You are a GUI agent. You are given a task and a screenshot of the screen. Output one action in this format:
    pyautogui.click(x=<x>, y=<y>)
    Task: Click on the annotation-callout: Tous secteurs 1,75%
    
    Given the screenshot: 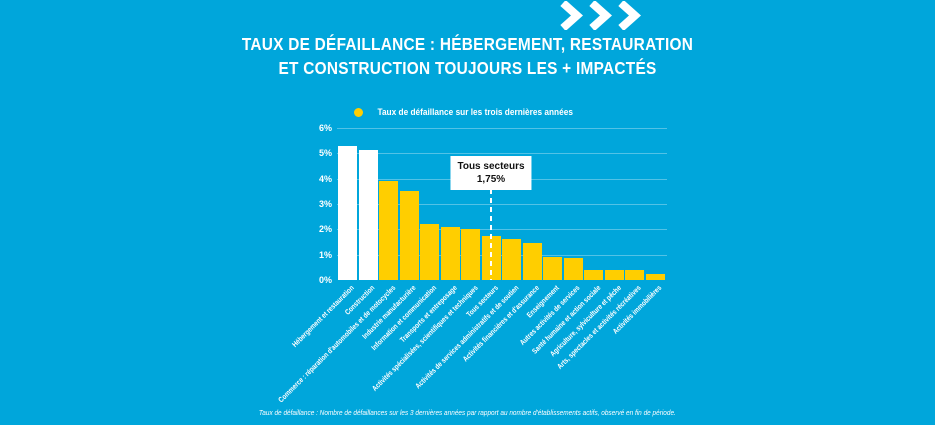 What is the action you would take?
    pyautogui.click(x=491, y=173)
    